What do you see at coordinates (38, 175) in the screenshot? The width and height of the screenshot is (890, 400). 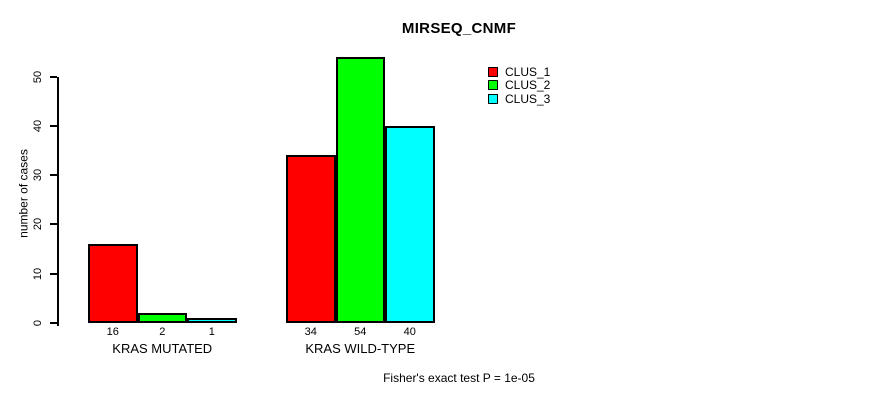 I see `y-tick-label: 30` at bounding box center [38, 175].